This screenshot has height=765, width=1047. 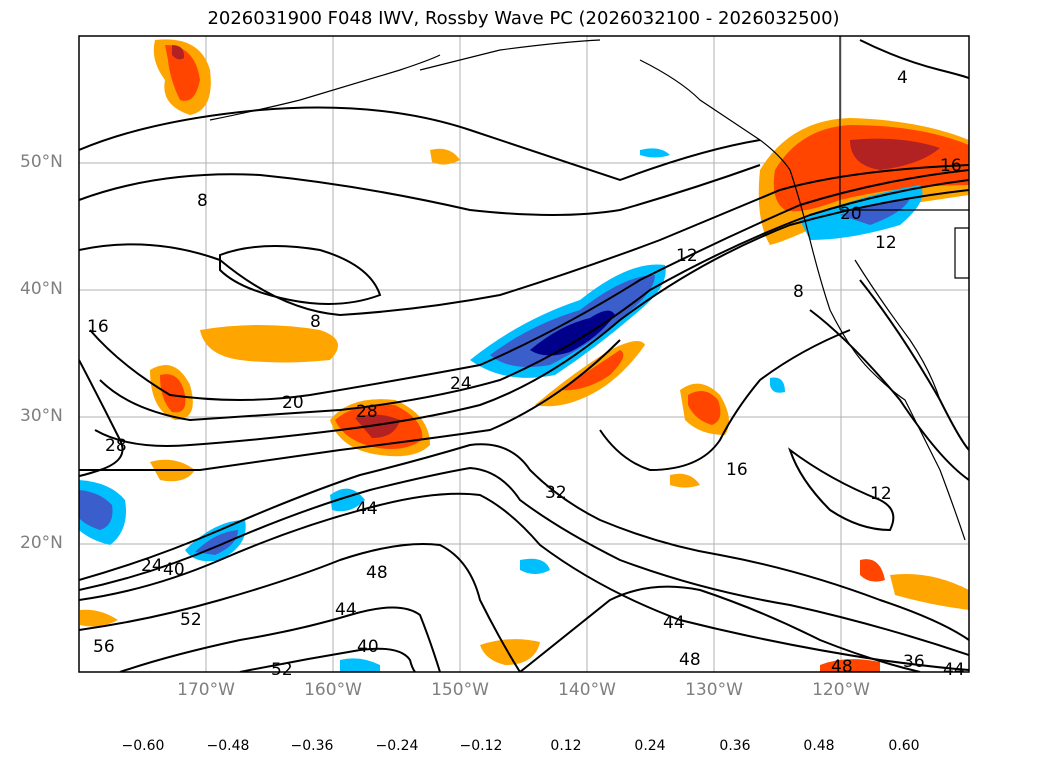 I want to click on colorbar-tick: −0.36, so click(x=312, y=746).